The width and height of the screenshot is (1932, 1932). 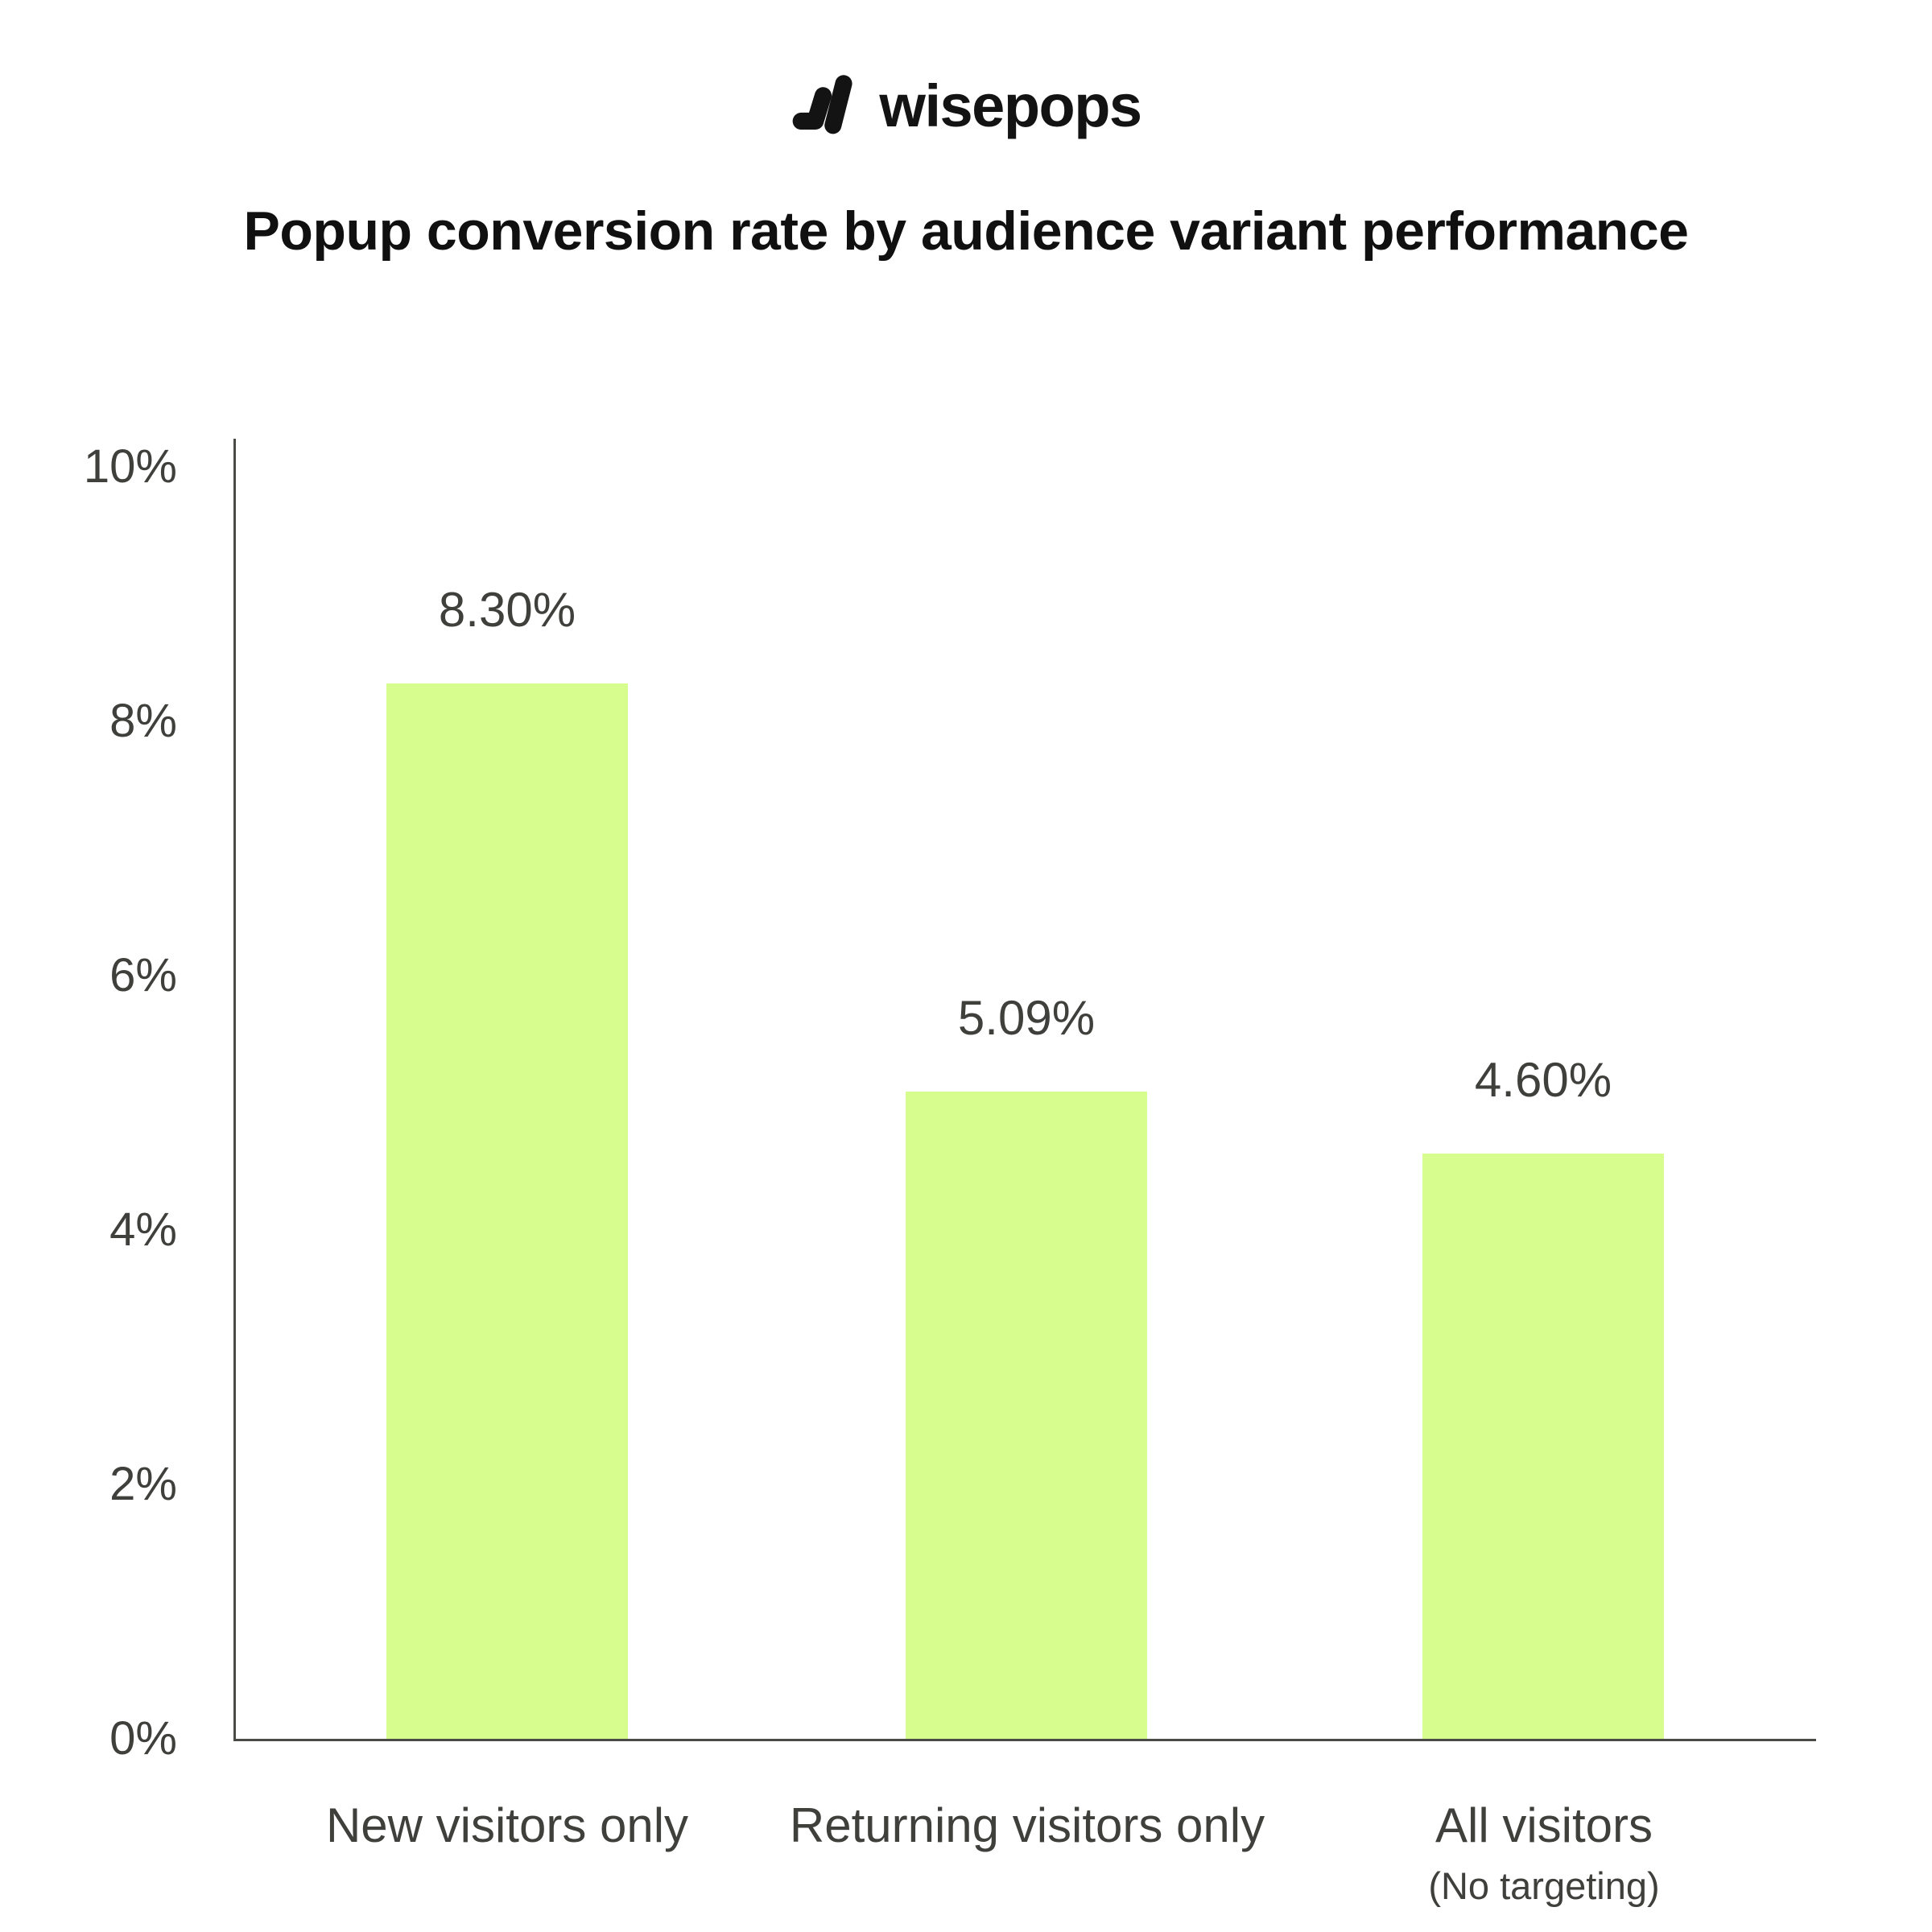 I want to click on x-category-label-1: New visitors only, so click(x=507, y=1826).